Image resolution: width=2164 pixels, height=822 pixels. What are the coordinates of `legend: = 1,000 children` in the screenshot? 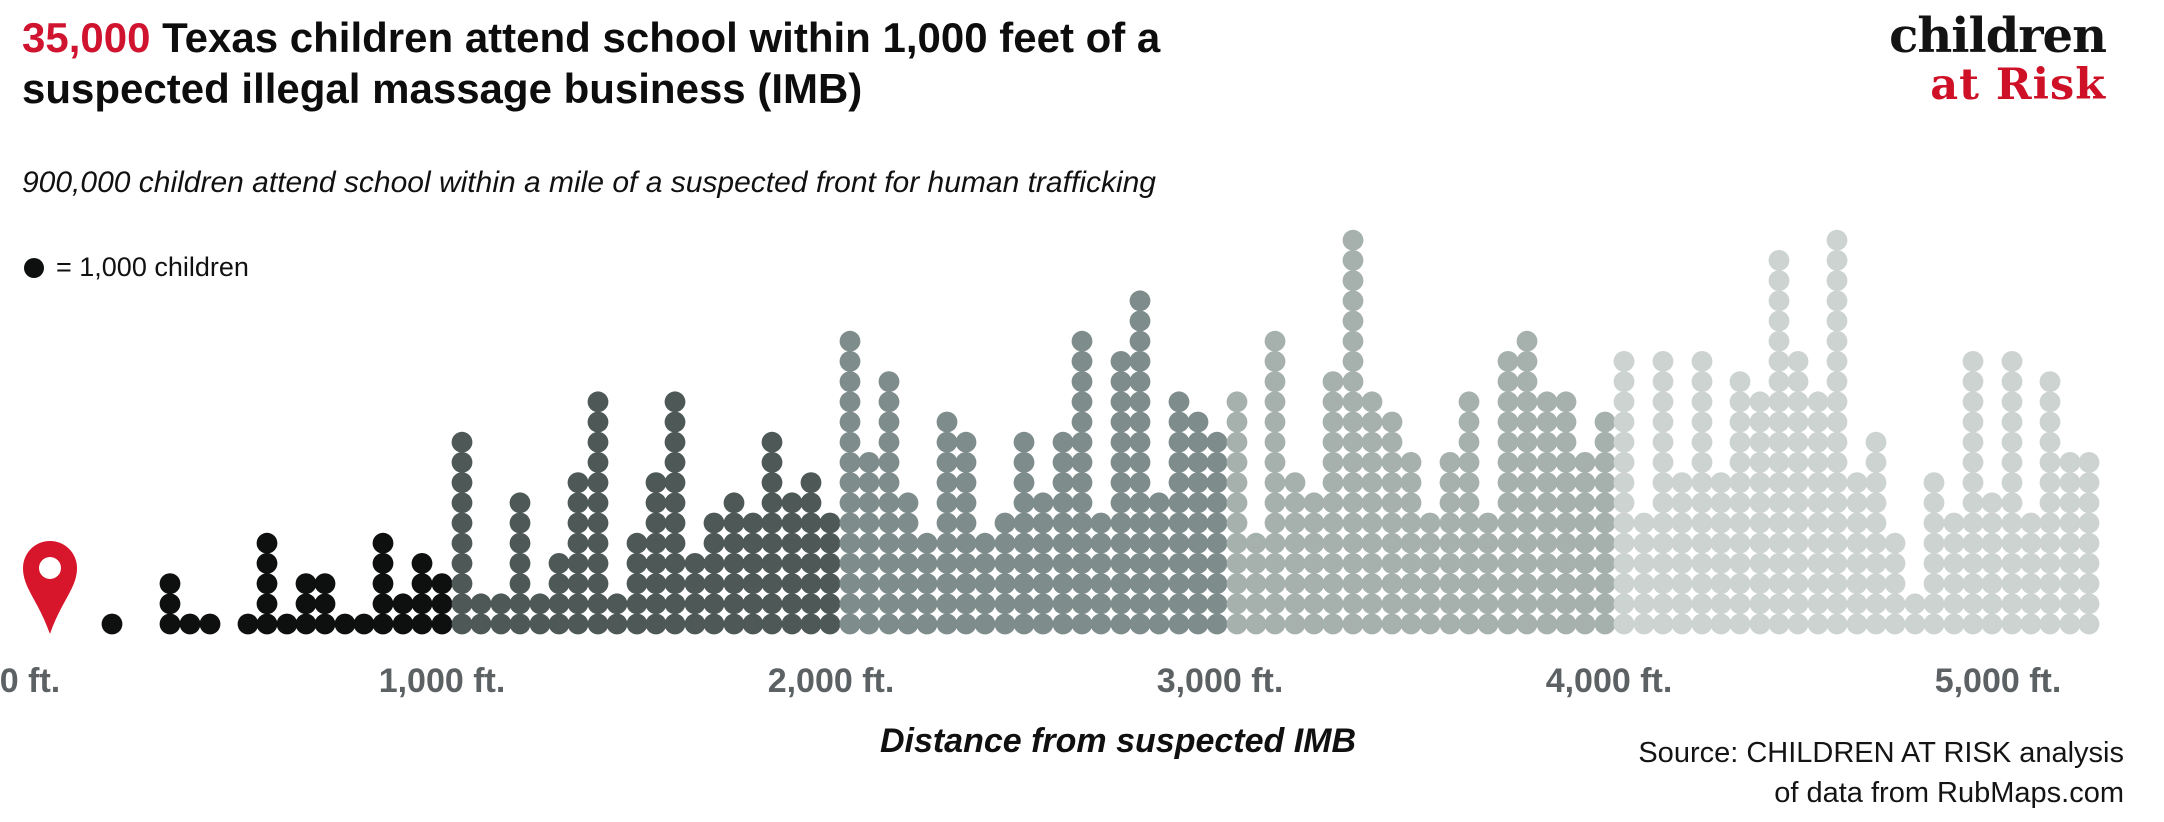 It's located at (136, 267).